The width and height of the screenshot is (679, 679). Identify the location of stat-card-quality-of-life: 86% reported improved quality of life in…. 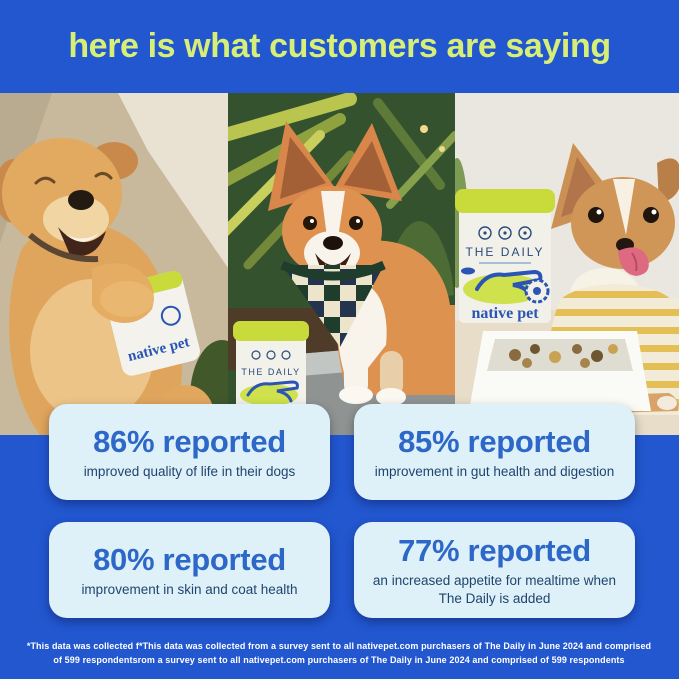
(189, 452).